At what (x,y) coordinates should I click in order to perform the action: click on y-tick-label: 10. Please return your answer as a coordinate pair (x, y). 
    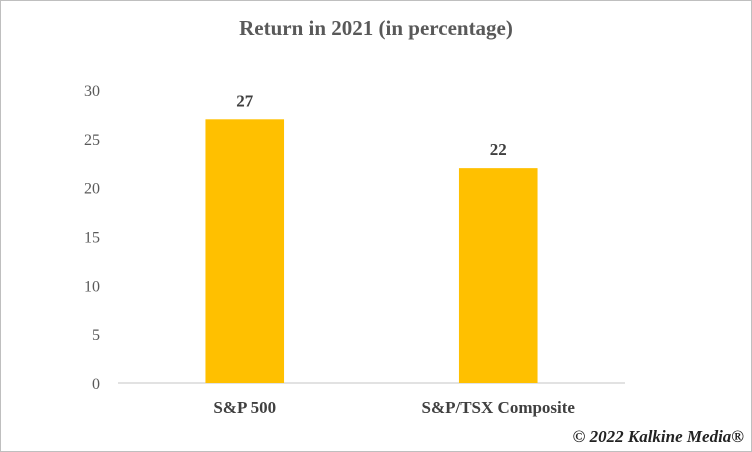
    Looking at the image, I should click on (92, 286).